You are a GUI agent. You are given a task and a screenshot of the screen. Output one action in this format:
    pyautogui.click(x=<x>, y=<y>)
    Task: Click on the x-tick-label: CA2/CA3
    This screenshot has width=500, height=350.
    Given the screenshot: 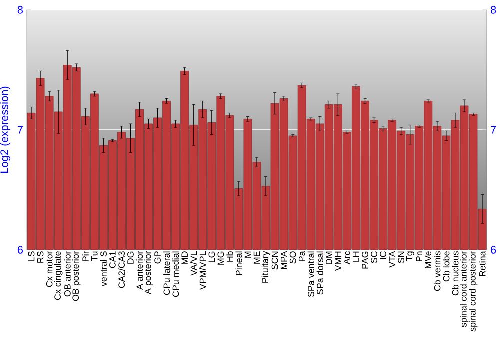 What is the action you would take?
    pyautogui.click(x=122, y=270)
    